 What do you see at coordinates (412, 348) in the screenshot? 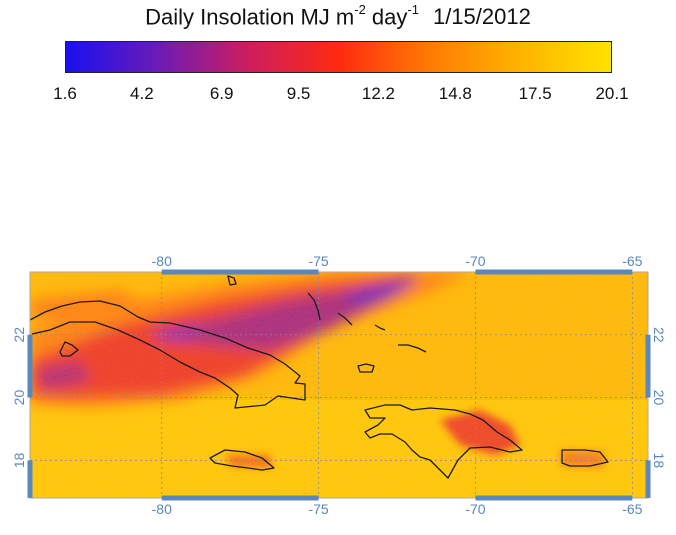
I see `bahamas-inagua` at bounding box center [412, 348].